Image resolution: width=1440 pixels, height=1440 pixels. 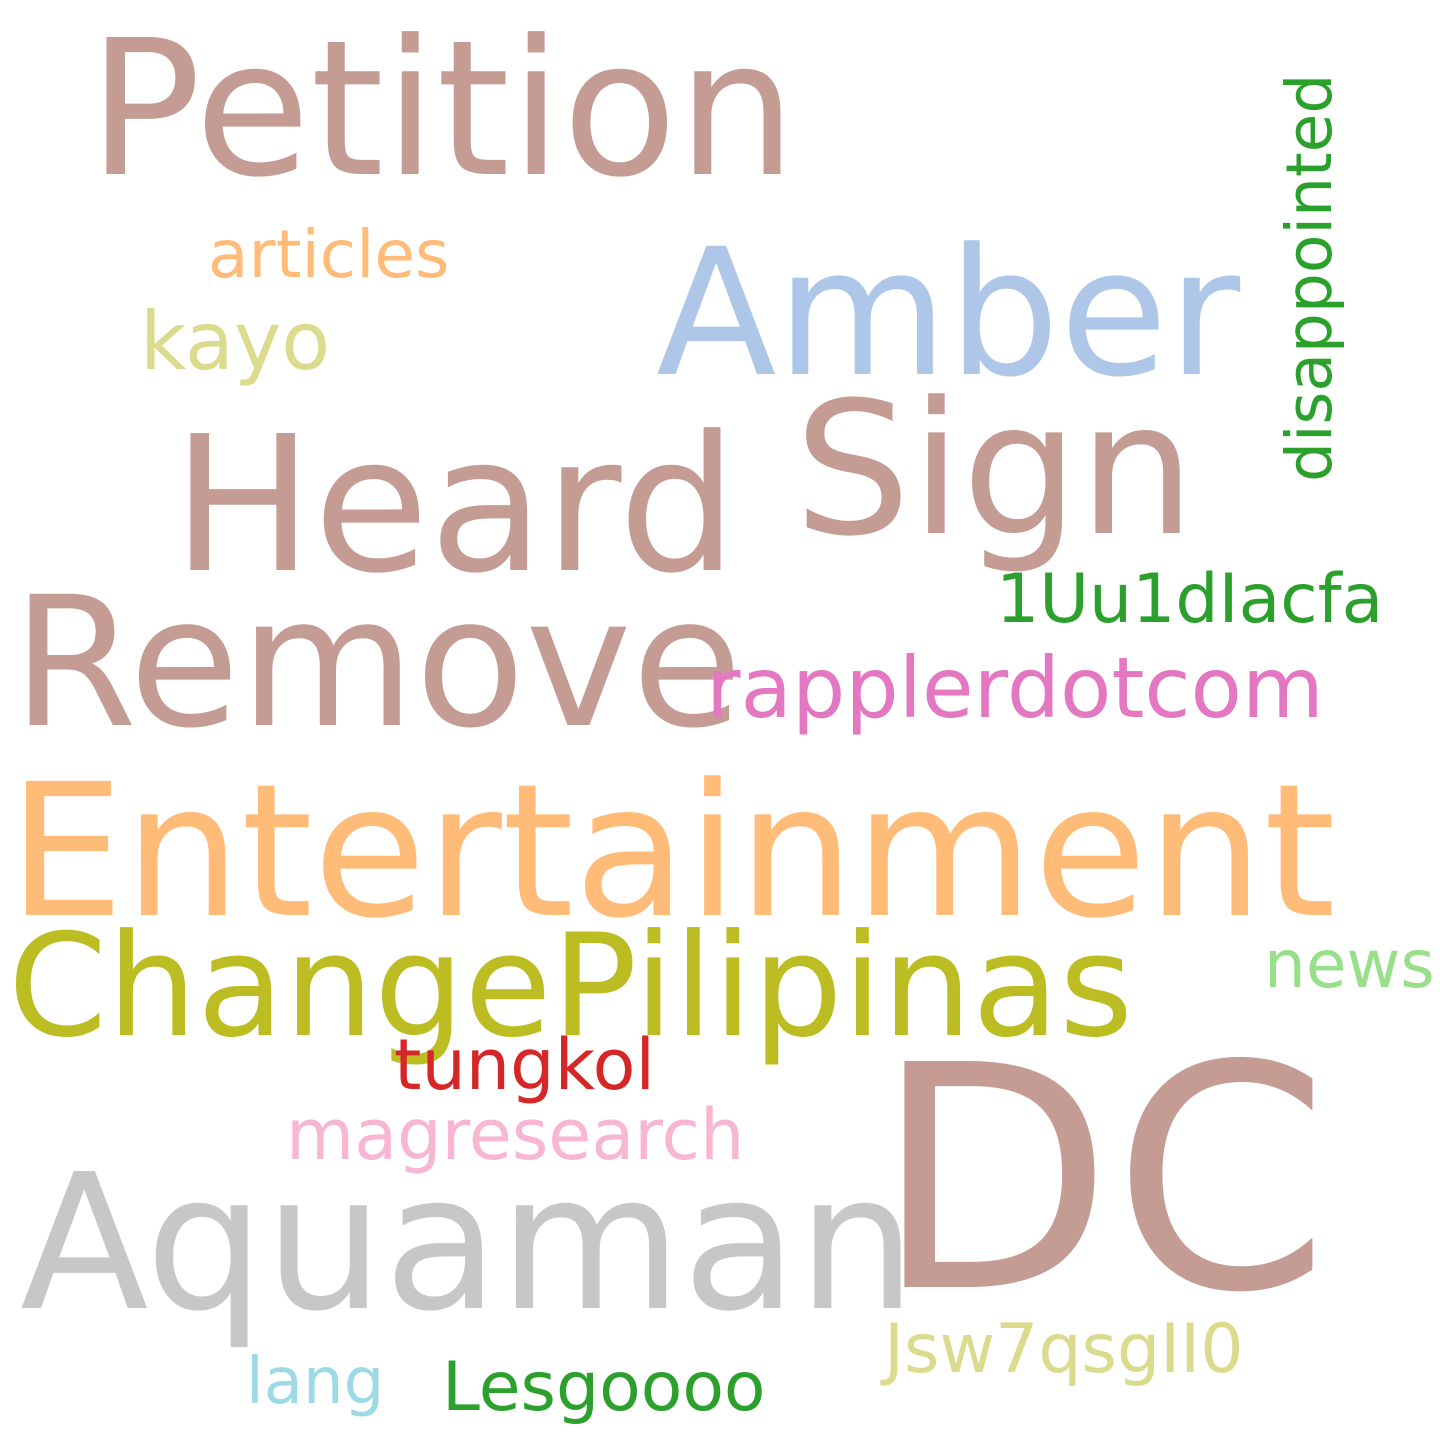 What do you see at coordinates (235, 341) in the screenshot?
I see `word-kayo: kayo` at bounding box center [235, 341].